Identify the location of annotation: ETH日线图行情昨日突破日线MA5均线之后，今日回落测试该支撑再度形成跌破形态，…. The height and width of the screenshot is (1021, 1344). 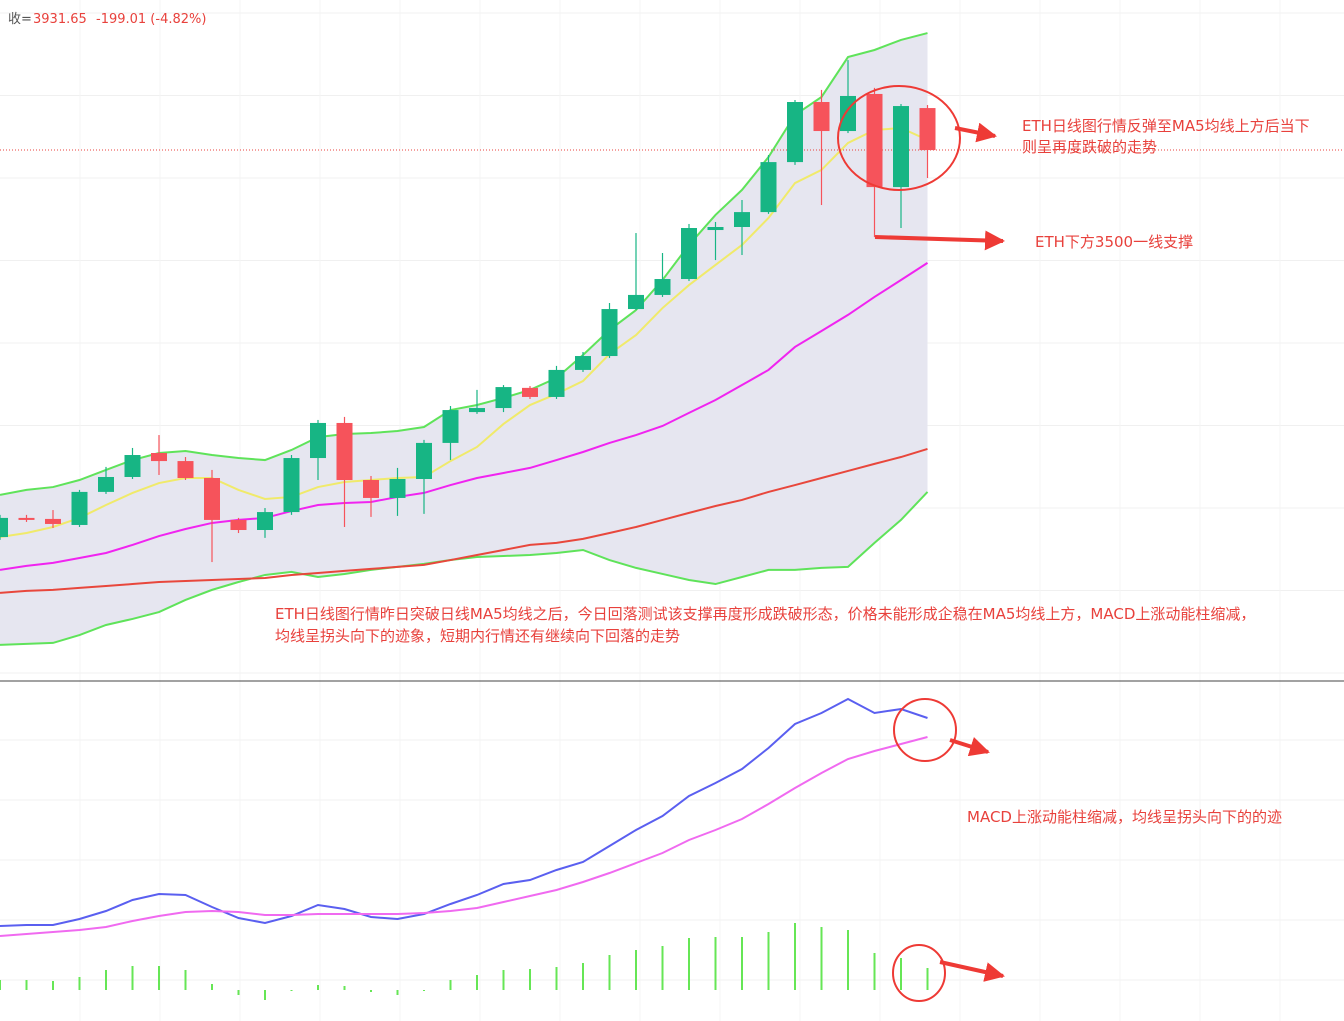
(765, 614).